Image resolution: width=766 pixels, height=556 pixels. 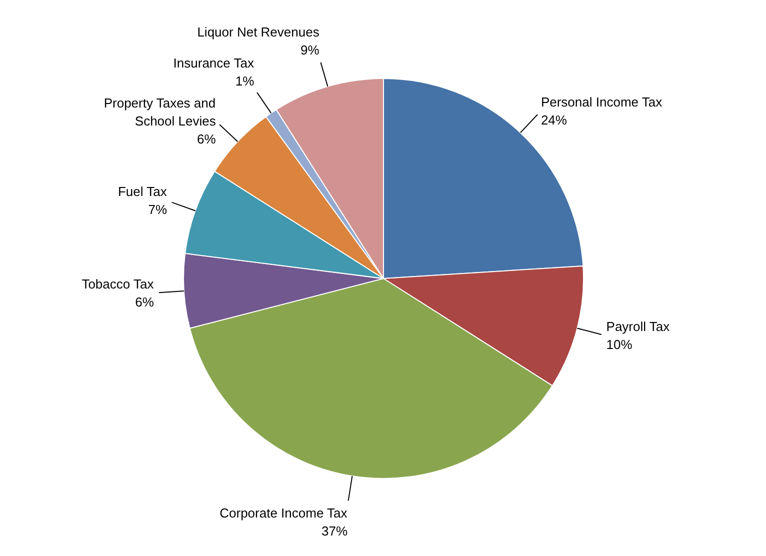 I want to click on data-label: 1%, so click(x=245, y=80).